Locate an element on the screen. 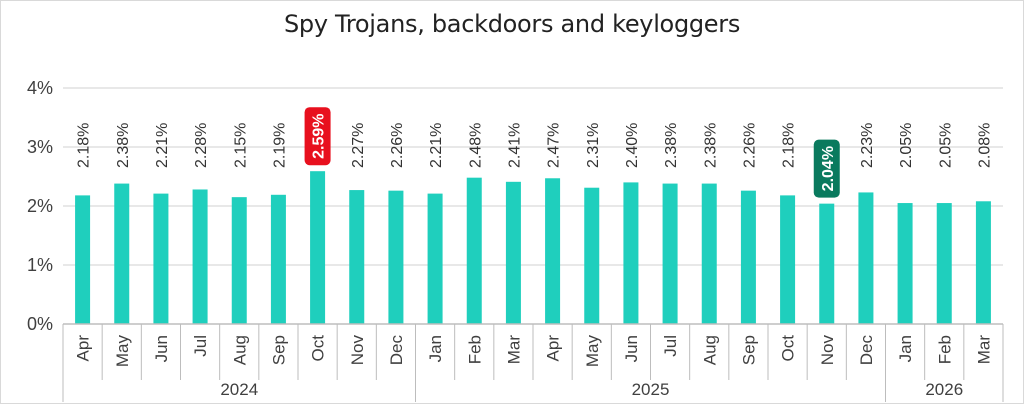 This screenshot has height=404, width=1024. highlight-label-group: 2.59% is located at coordinates (317, 136).